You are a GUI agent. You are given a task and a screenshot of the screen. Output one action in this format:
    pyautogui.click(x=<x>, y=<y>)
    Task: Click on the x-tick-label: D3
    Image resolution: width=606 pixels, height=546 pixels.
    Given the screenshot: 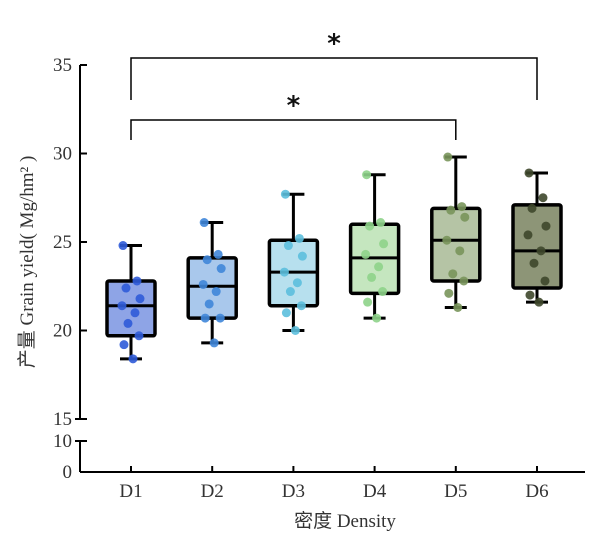 What is the action you would take?
    pyautogui.click(x=293, y=491)
    